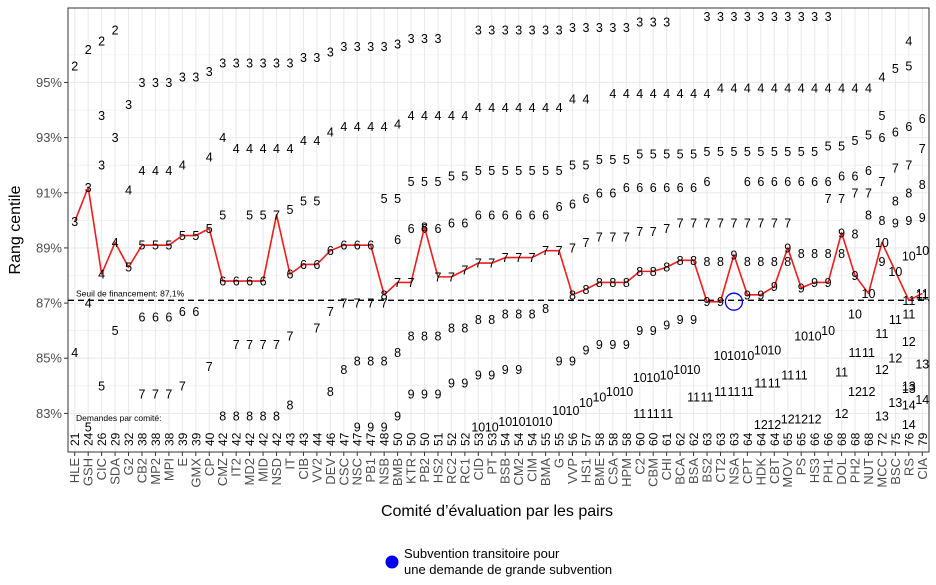  Describe the element at coordinates (49, 413) in the screenshot. I see `y-tick-label: 83%` at that location.